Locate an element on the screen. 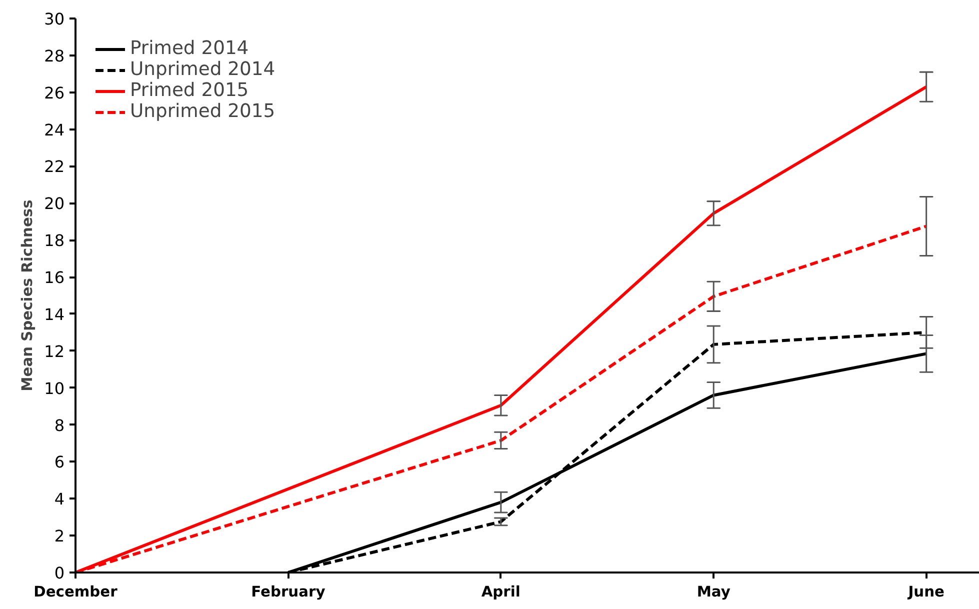 This screenshot has width=979, height=609. y-tick-label: 6 is located at coordinates (59, 462).